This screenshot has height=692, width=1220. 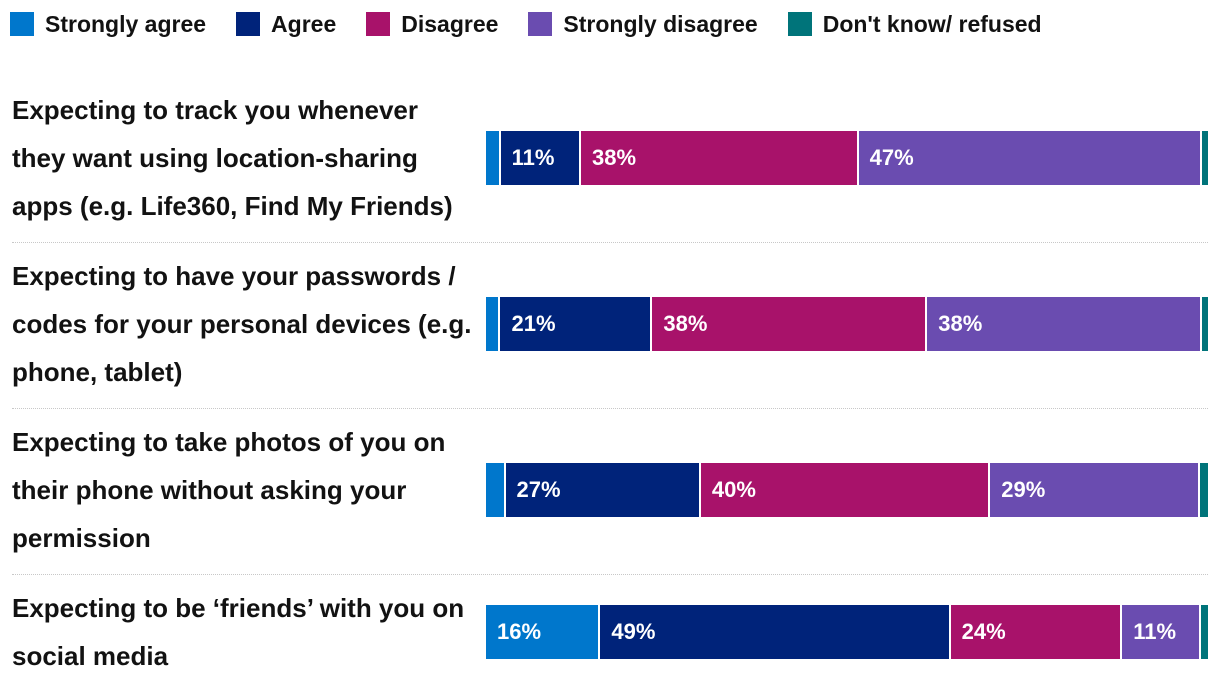 I want to click on legend-label: Strongly disagree, so click(x=660, y=23).